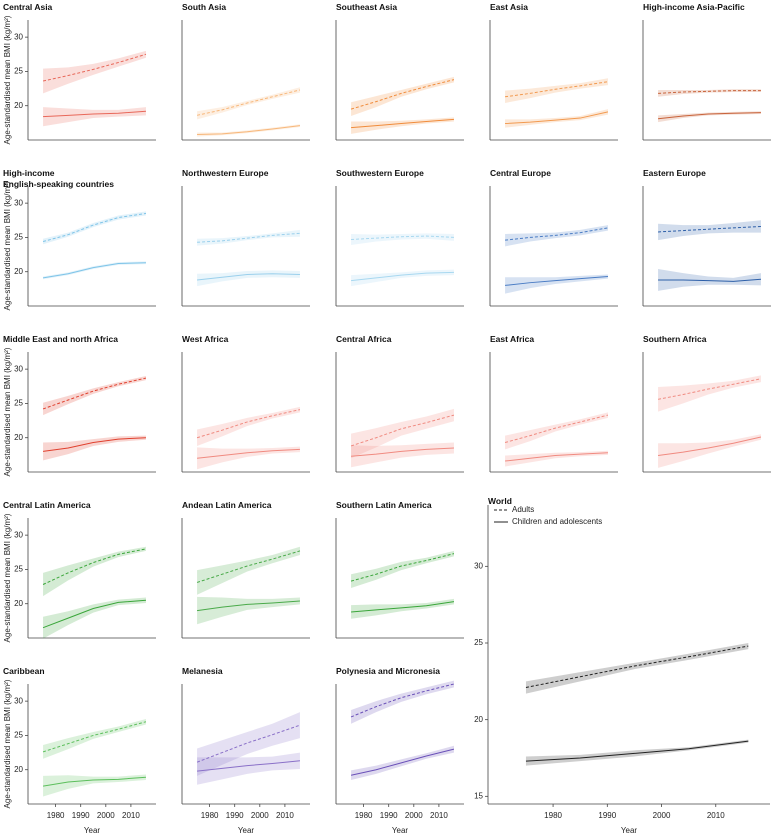 This screenshot has width=778, height=838. I want to click on panel-title: World, so click(500, 501).